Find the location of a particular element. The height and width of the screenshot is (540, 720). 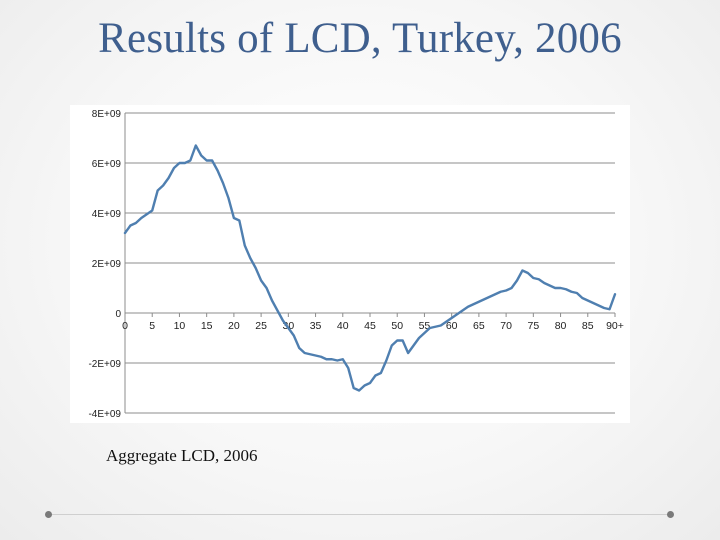

x-tick-label: 40 is located at coordinates (343, 326).